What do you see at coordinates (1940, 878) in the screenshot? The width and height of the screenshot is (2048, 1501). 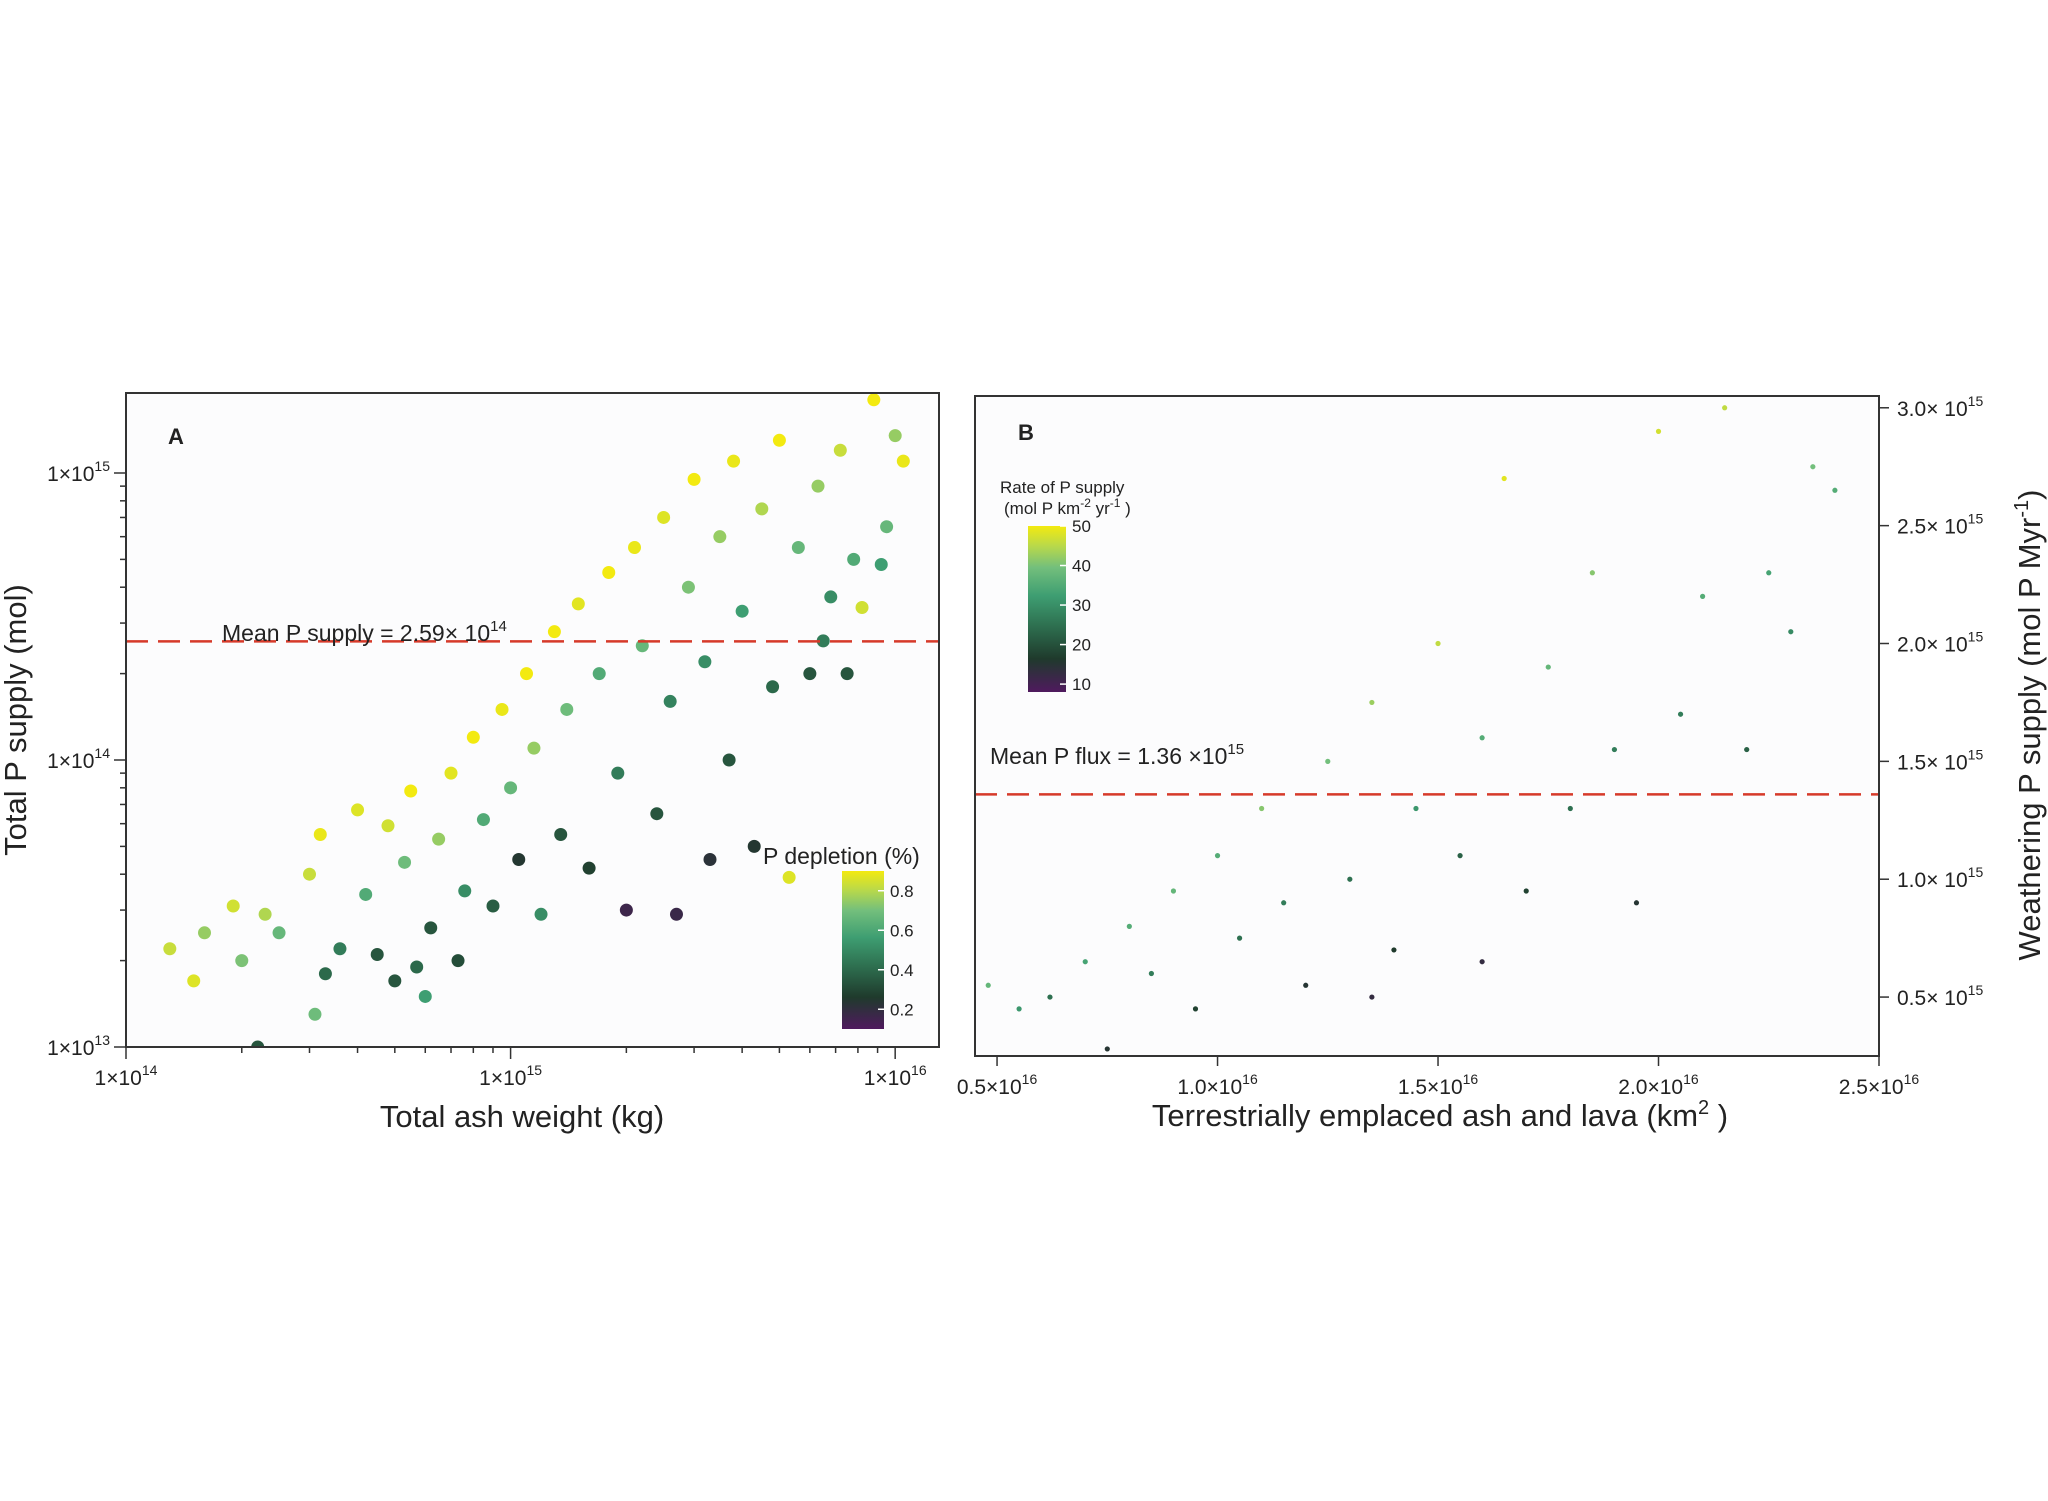 I see `y-tick-label: 1.0× 10¹⁵` at bounding box center [1940, 878].